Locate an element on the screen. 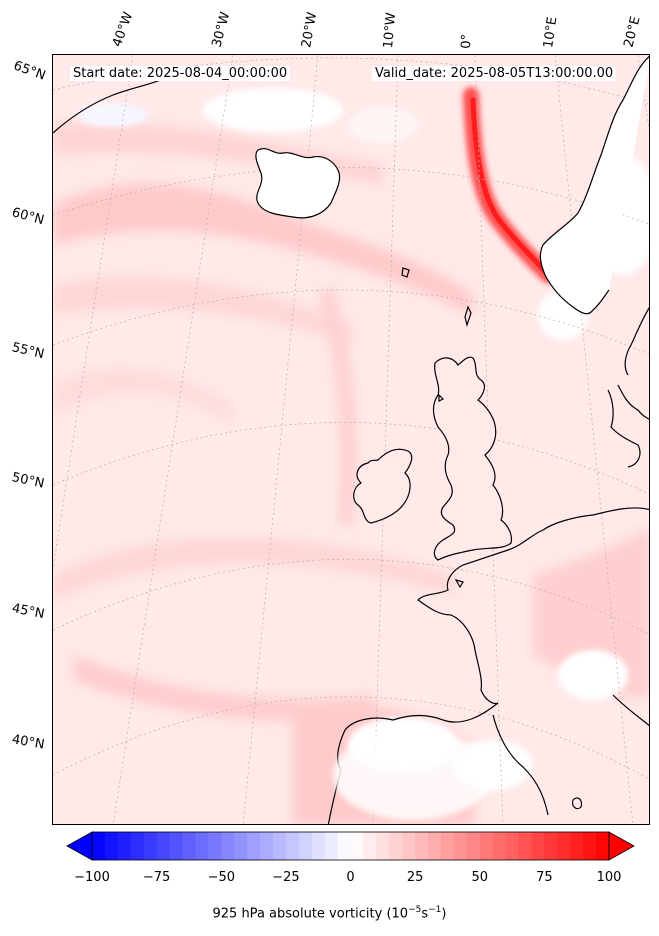 The height and width of the screenshot is (936, 659). colorbar-tick-m25: −25 is located at coordinates (286, 877).